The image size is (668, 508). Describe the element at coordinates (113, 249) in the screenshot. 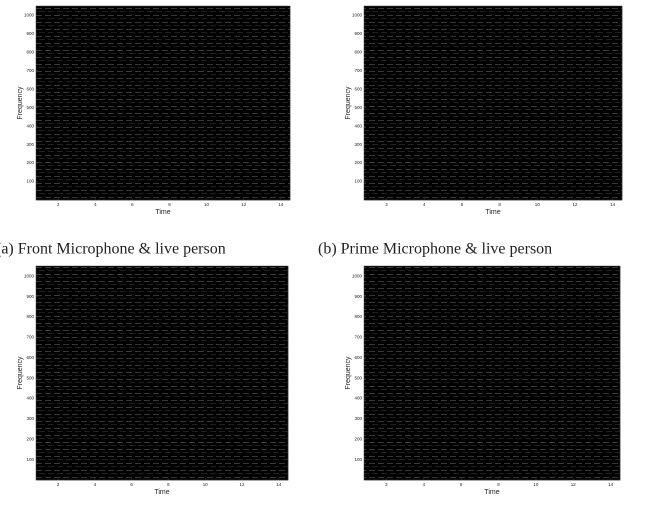

I see `caption: (a) Front Microphone & live person` at that location.